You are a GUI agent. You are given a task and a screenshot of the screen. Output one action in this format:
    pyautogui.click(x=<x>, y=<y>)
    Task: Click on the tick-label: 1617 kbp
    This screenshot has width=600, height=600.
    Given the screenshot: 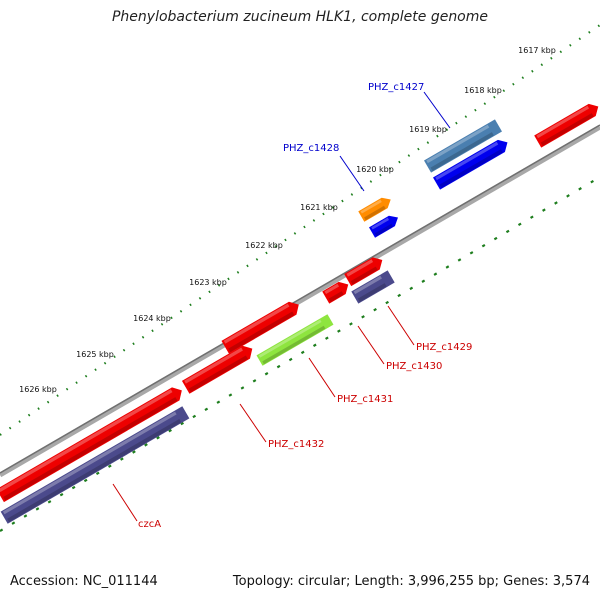 What is the action you would take?
    pyautogui.click(x=537, y=50)
    